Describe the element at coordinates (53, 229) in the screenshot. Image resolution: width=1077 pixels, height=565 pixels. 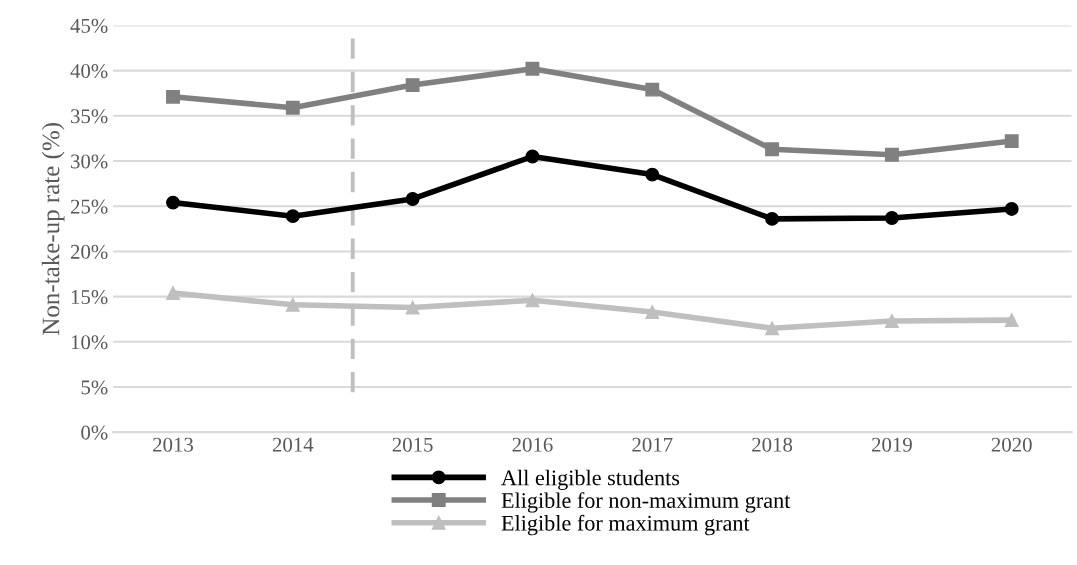
I see `y-axis-title: Non-take-up rate (%)` at that location.